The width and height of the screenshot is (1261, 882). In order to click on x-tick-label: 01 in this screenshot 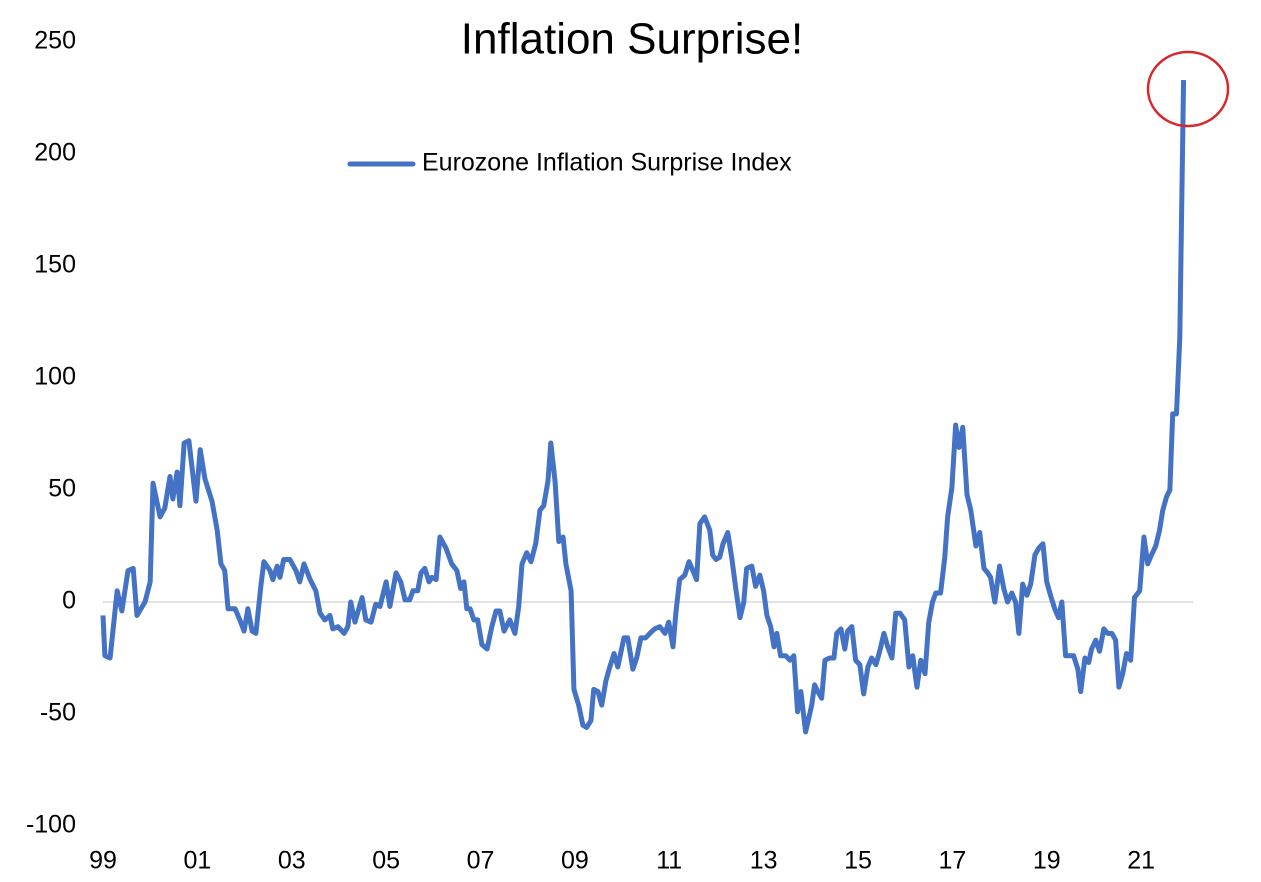, I will do `click(197, 861)`.